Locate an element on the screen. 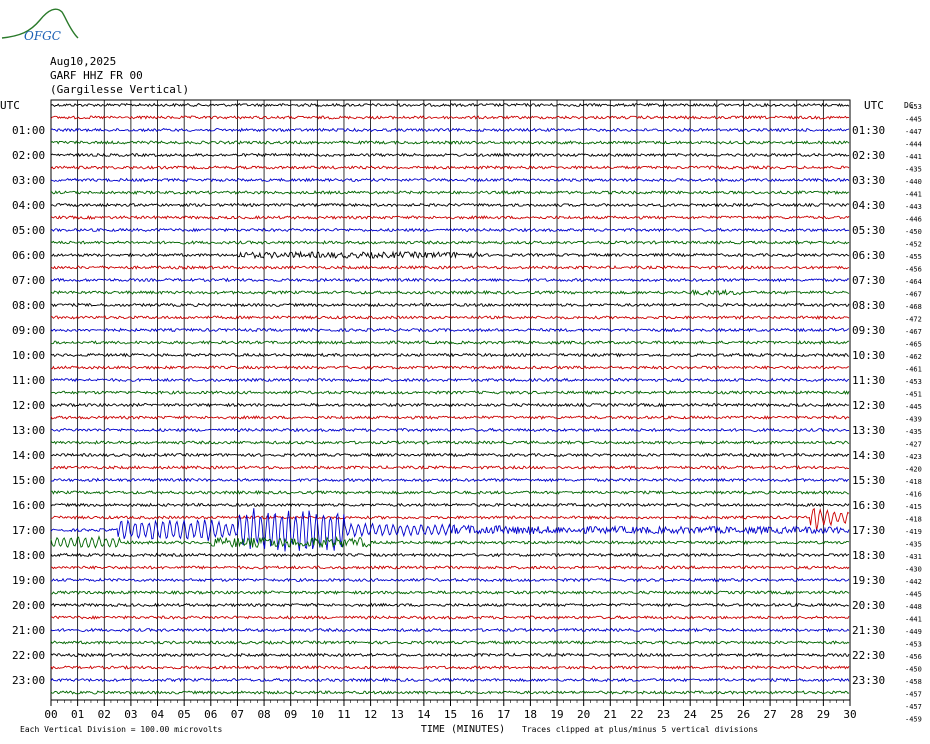  logo-text: OFGC is located at coordinates (42, 36).